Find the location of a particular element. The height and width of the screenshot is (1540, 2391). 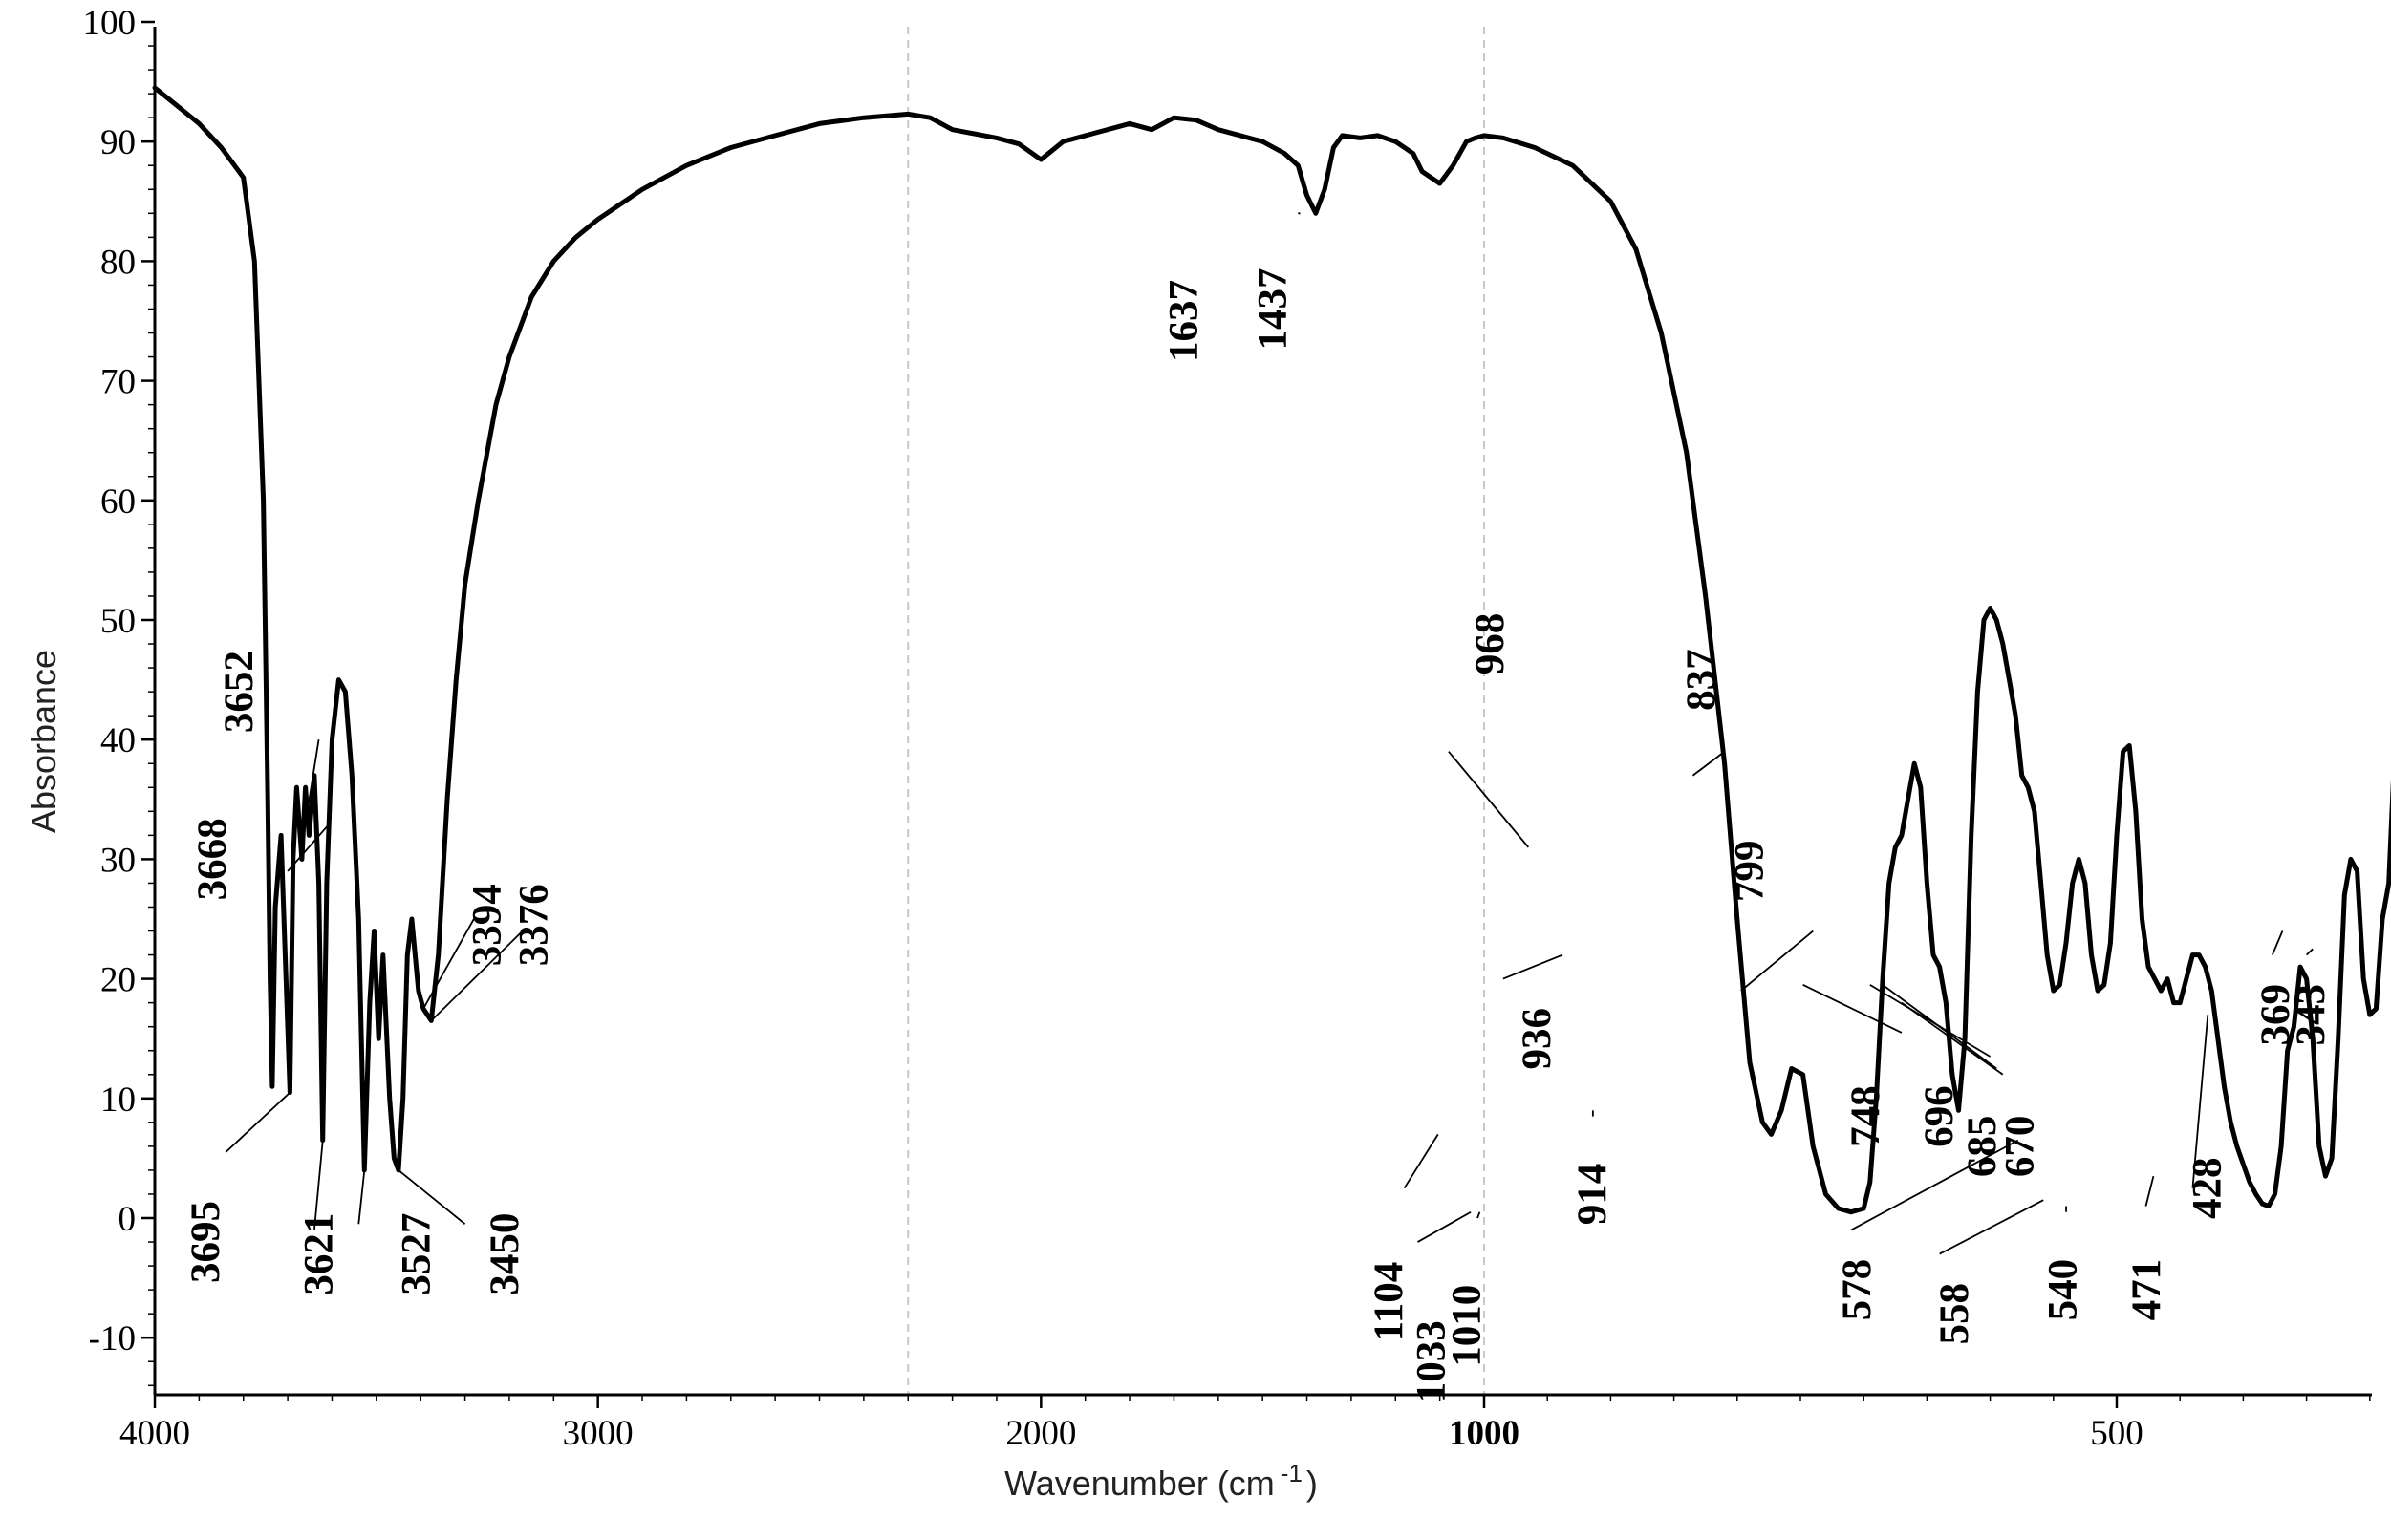

x-axis-title: Wavenumber (cm -1) is located at coordinates (1161, 1481).